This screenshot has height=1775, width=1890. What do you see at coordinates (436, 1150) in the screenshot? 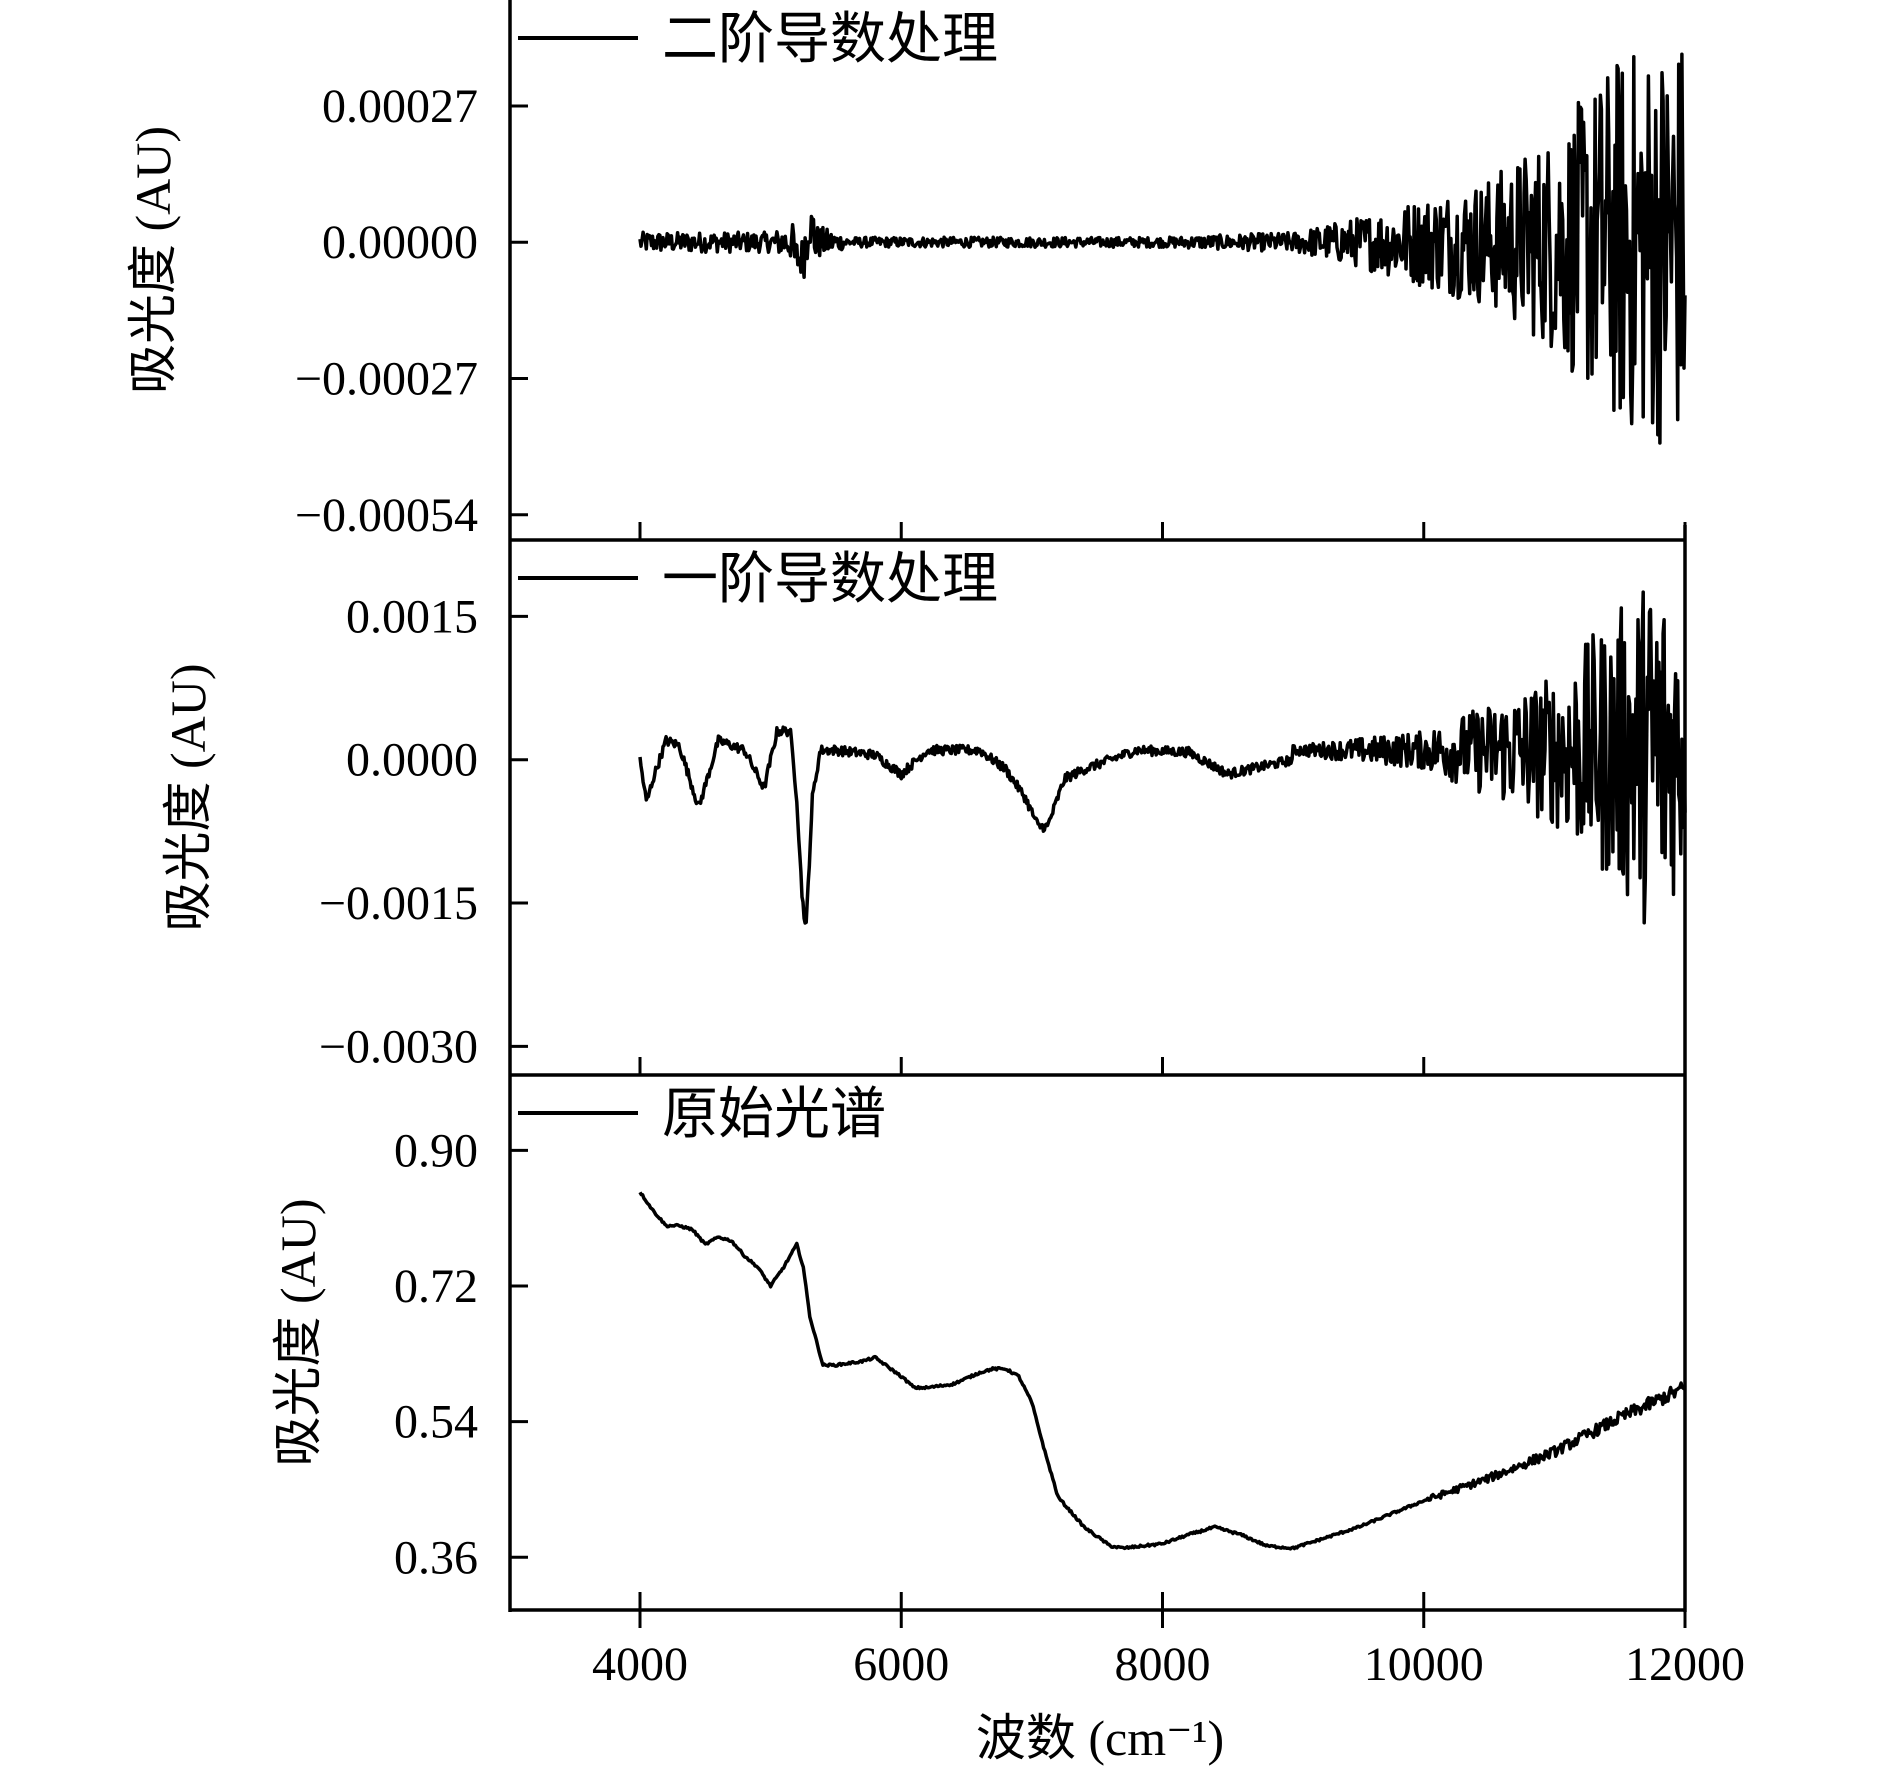
I see `y-tick-label: 0.90` at bounding box center [436, 1150].